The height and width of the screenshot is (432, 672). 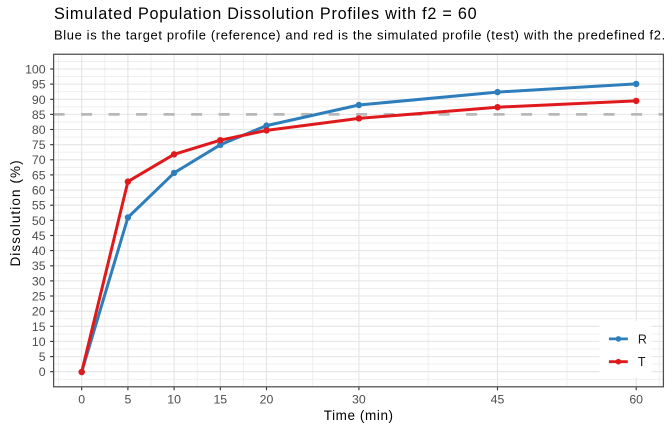 What do you see at coordinates (39, 175) in the screenshot?
I see `svg-text: 65` at bounding box center [39, 175].